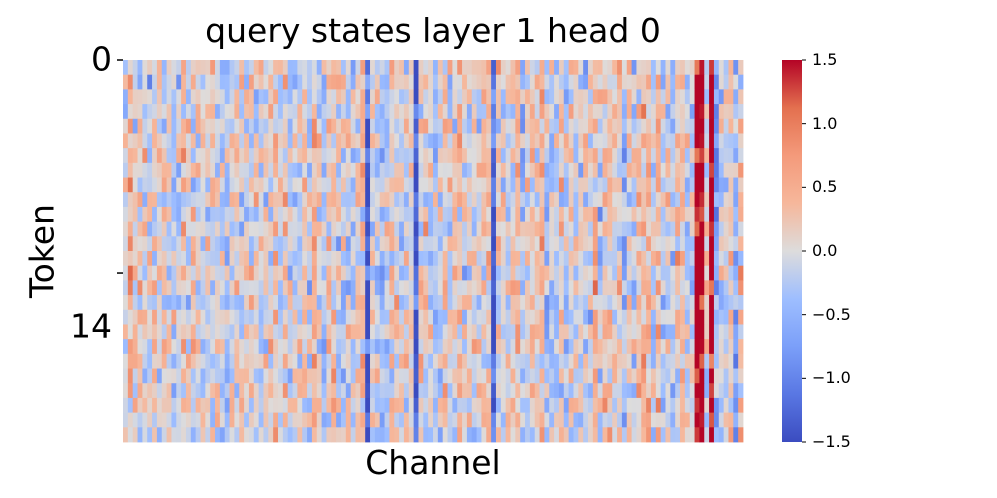 The image size is (997, 498). Describe the element at coordinates (825, 187) in the screenshot. I see `colorbar-tick-label: 0.5` at that location.